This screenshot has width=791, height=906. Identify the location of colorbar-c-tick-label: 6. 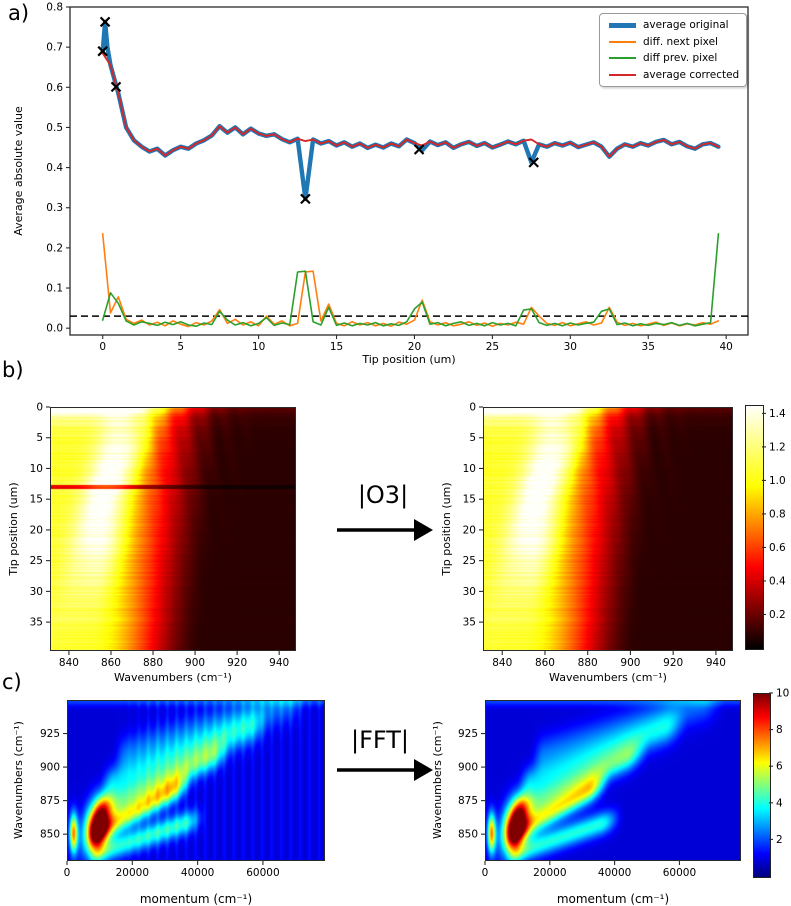
(779, 767).